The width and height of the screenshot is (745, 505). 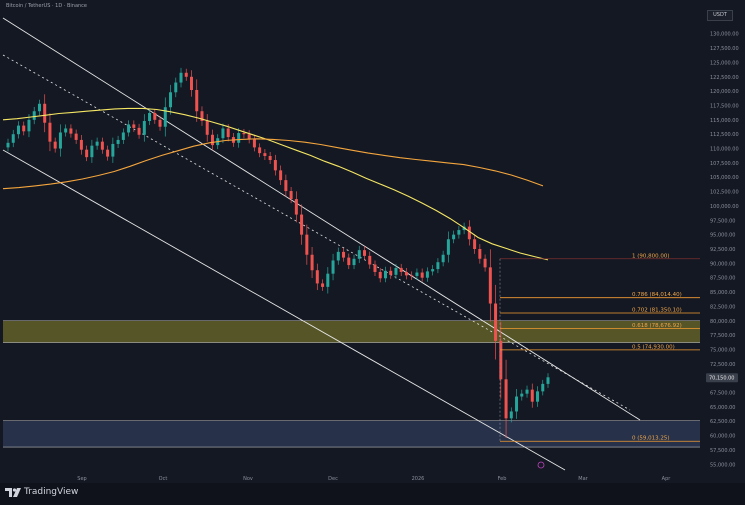 What do you see at coordinates (46, 6) in the screenshot?
I see `chart-header-title: Bitcoin / TetherUS · 1D · Binance` at bounding box center [46, 6].